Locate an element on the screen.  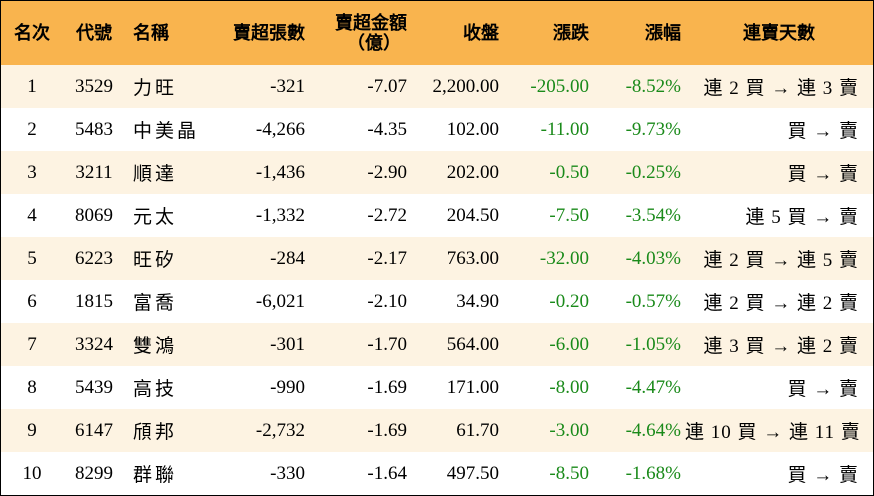
cell-change: -32.00 is located at coordinates (564, 258).